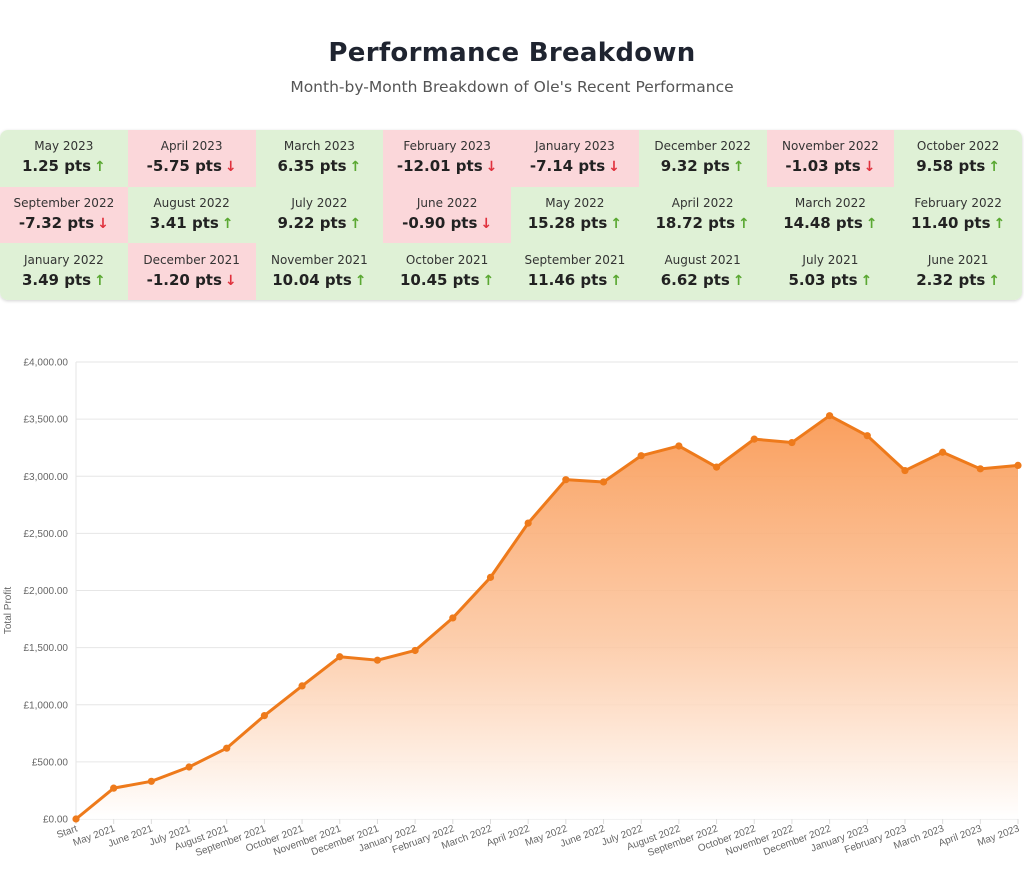 This screenshot has width=1024, height=872. I want to click on points-value: -12.01 pts ↓, so click(447, 166).